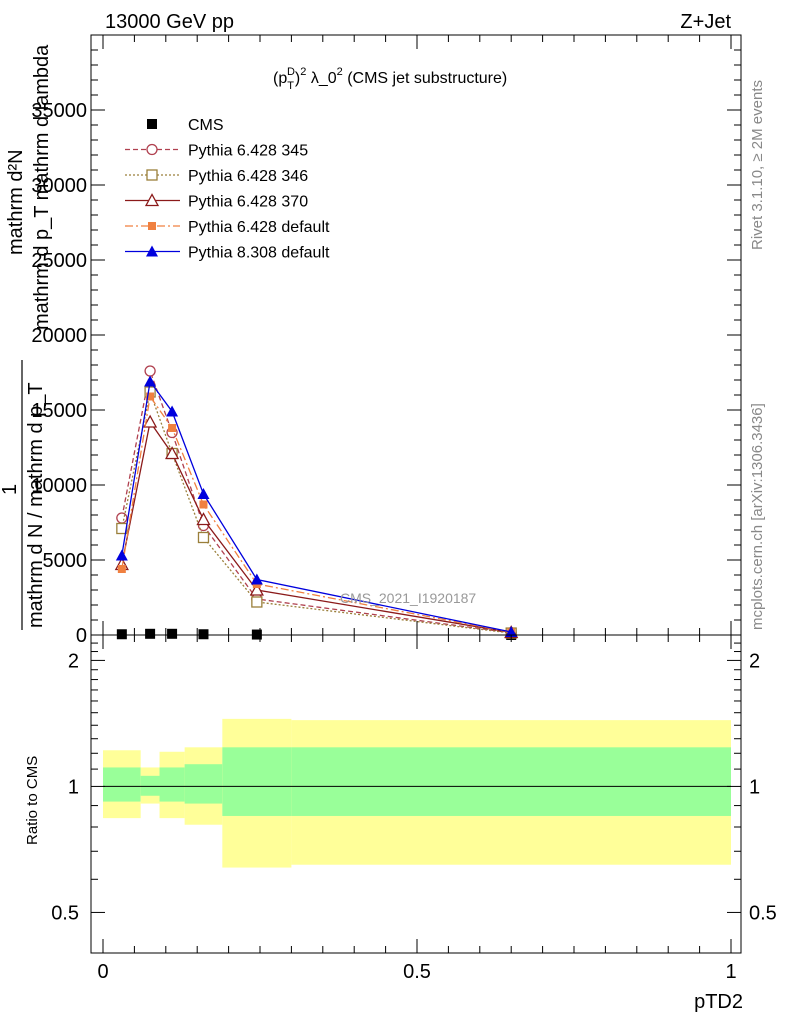 Image resolution: width=786 pixels, height=1024 pixels. I want to click on title-lambda: λ_0, so click(321, 78).